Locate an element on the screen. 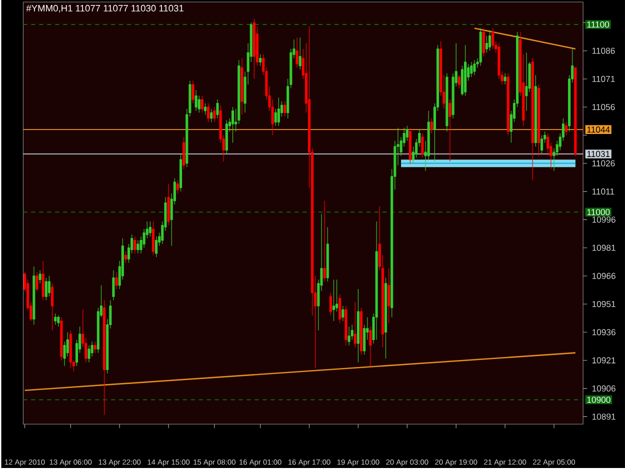 Image resolution: width=625 pixels, height=471 pixels. y-tick-label: 10921 is located at coordinates (604, 360).